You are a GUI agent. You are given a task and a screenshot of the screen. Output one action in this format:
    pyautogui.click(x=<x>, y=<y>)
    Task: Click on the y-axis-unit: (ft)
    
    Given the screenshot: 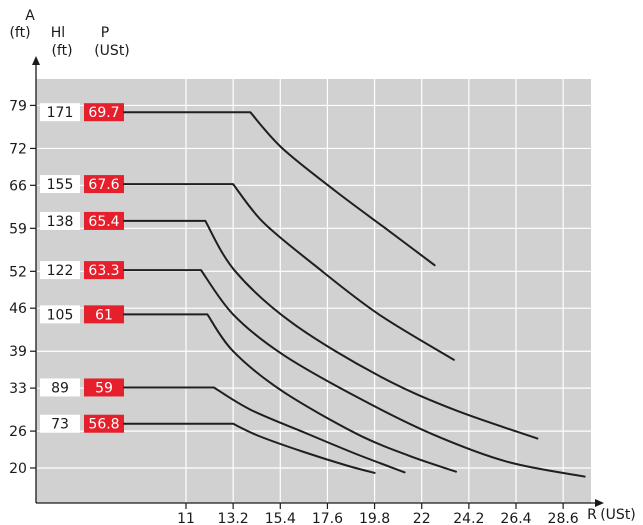 What is the action you would take?
    pyautogui.click(x=19, y=33)
    